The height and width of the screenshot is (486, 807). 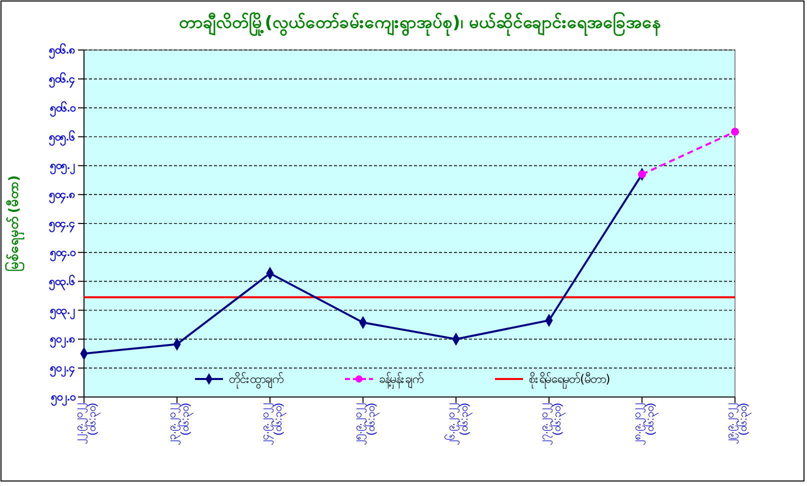 I want to click on x-tick-label: ၂၂.၉.၂၀၂၂ (၀၆:၃၀), so click(x=87, y=423).